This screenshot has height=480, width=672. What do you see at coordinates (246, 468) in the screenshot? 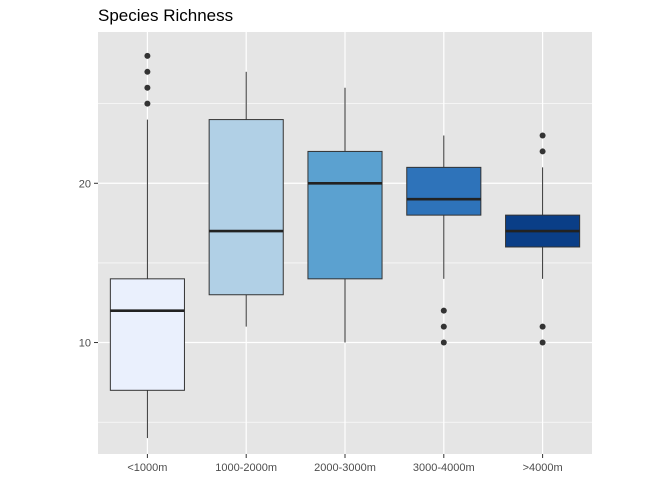
I see `x-tick-label: 1000-2000m` at bounding box center [246, 468].